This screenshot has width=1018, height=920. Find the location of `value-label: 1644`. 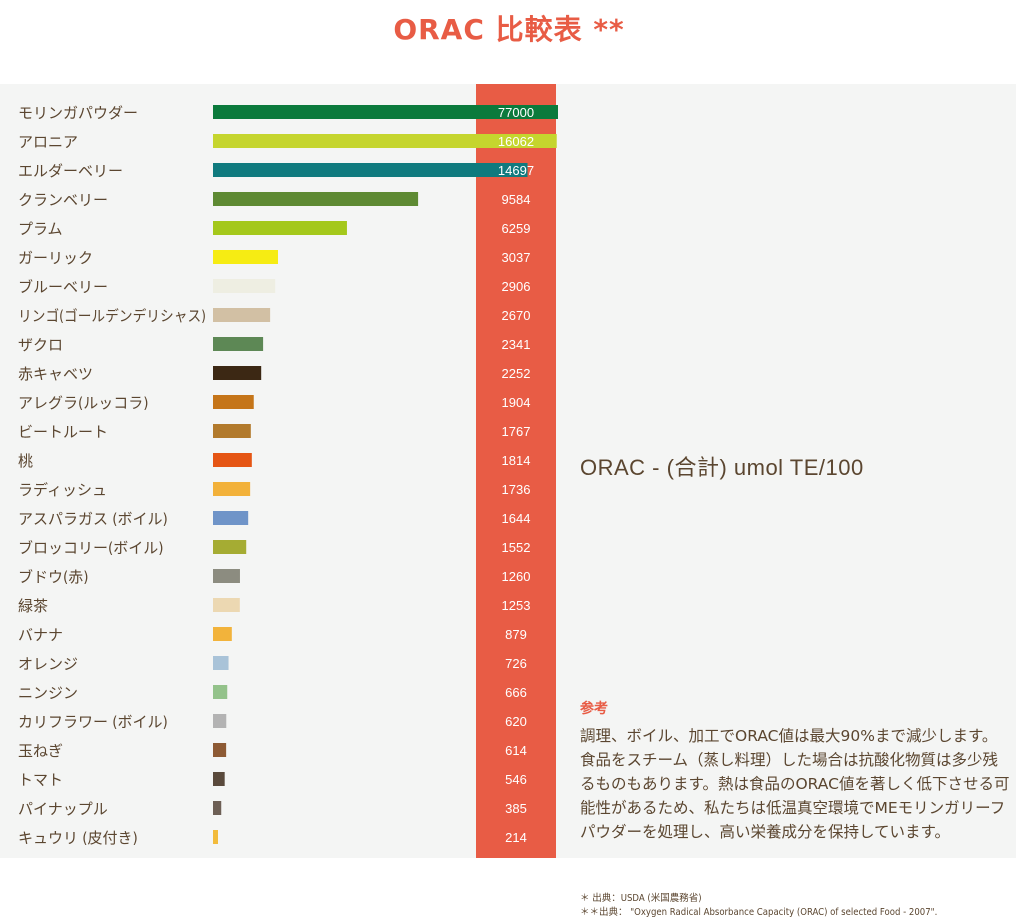

value-label: 1644 is located at coordinates (516, 518).